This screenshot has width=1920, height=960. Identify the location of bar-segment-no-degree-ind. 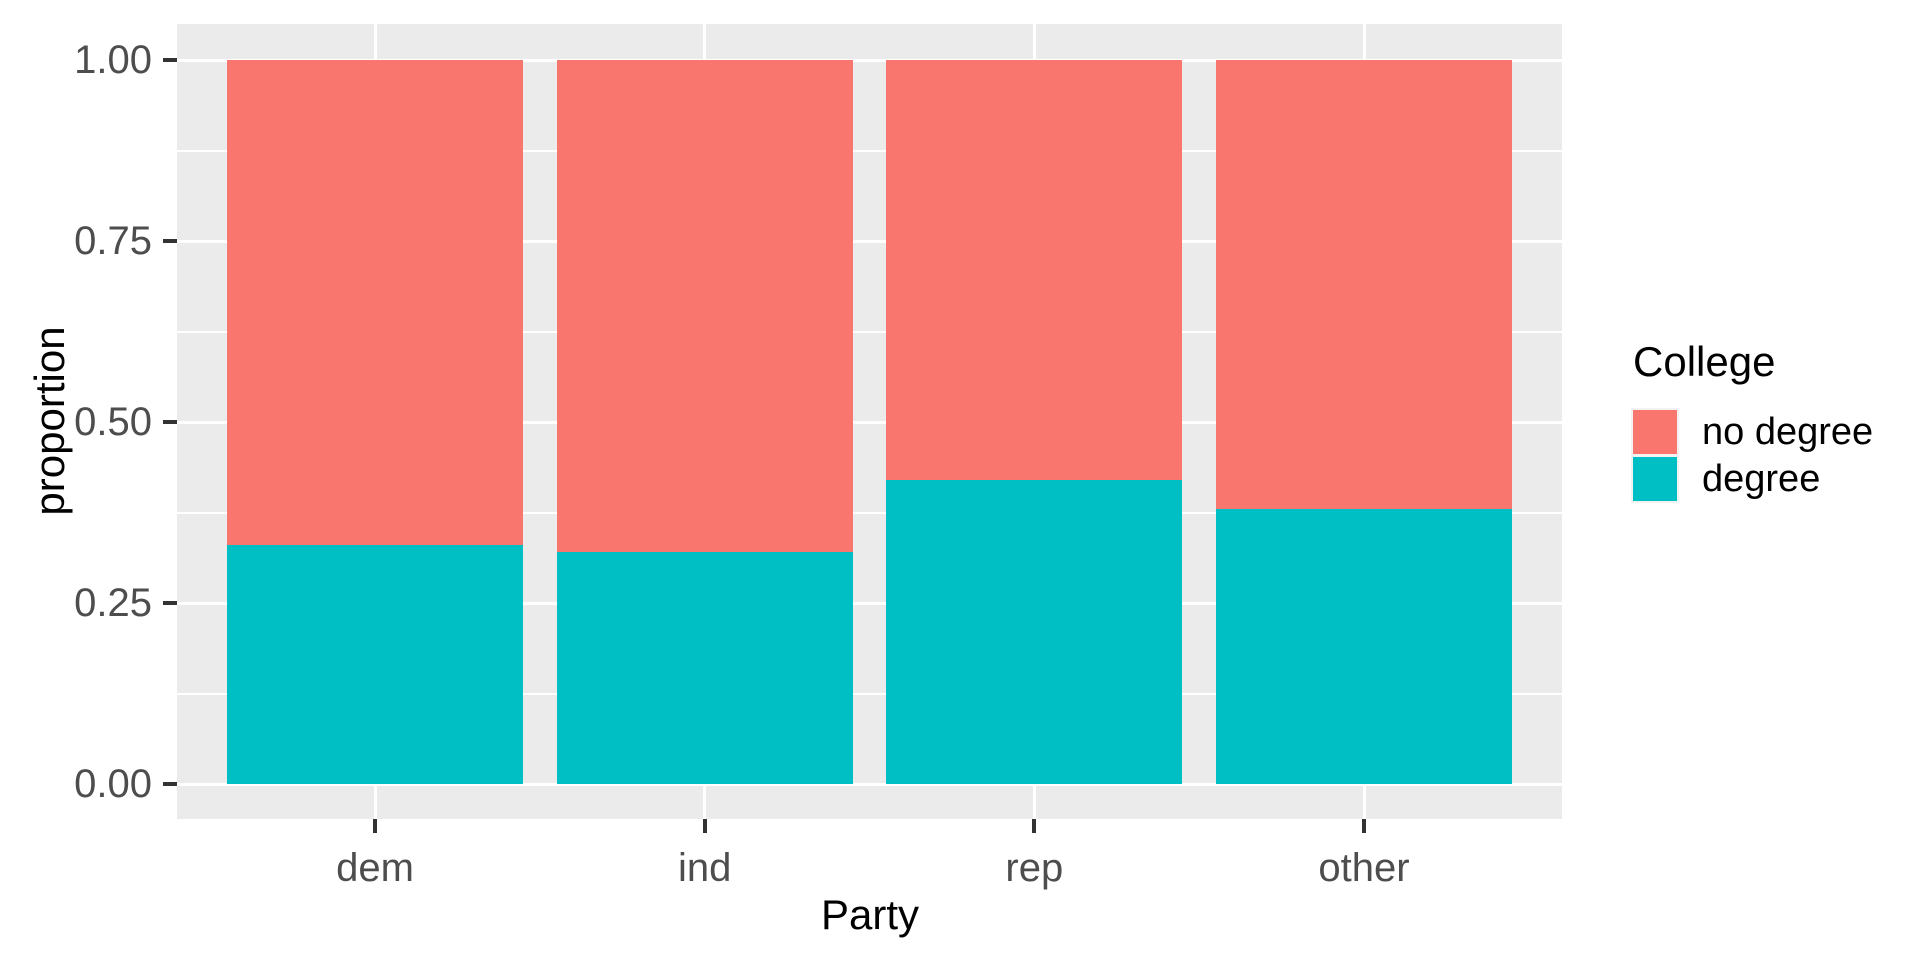
(704, 306).